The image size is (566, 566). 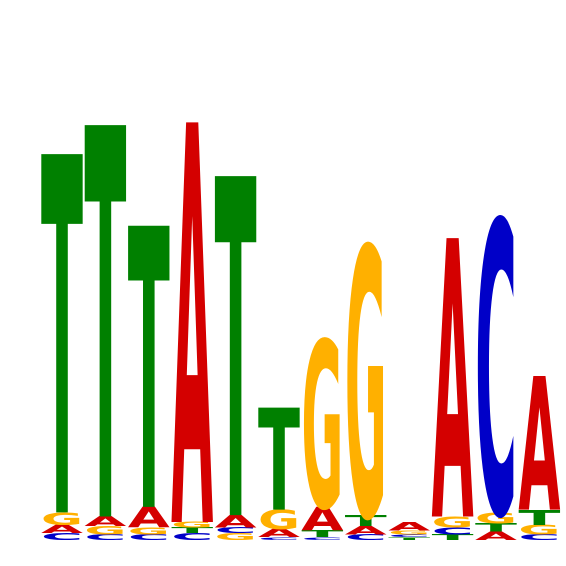 What do you see at coordinates (366, 521) in the screenshot?
I see `letter-T-pos-8: T` at bounding box center [366, 521].